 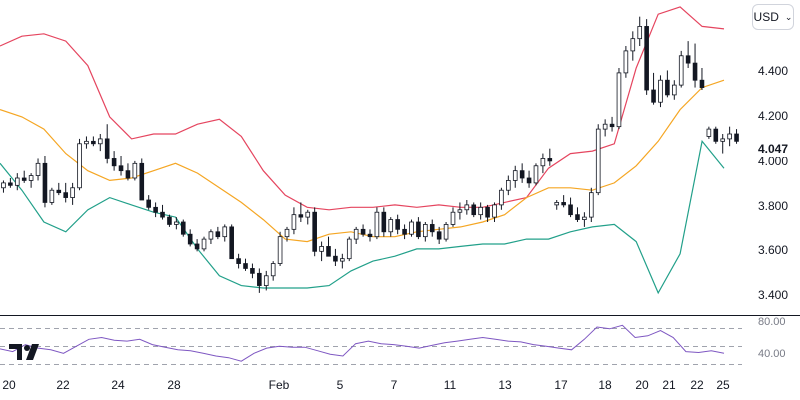 I want to click on x-tick: 7, so click(x=394, y=385).